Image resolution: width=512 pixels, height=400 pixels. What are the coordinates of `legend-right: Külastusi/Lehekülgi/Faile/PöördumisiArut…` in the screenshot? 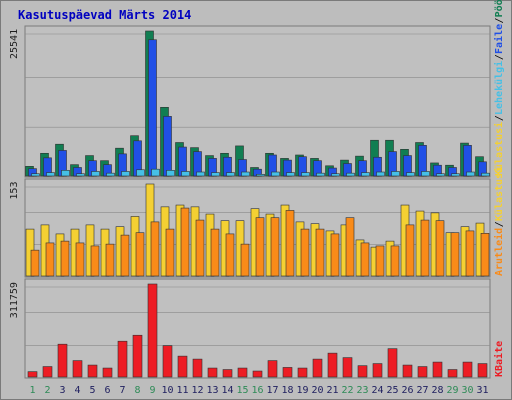 It's located at (499, 188).